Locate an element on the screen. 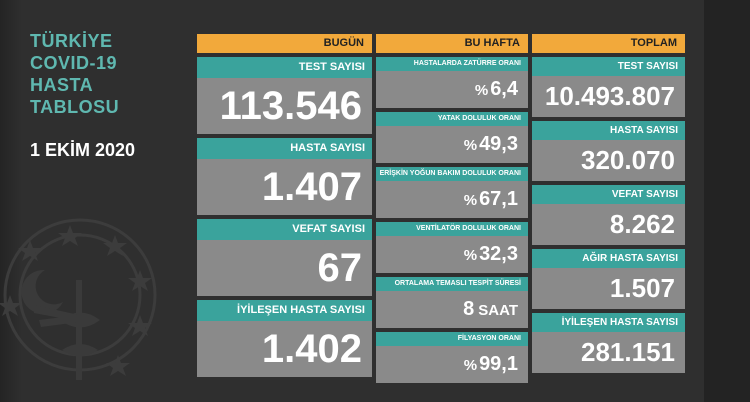  today-cases-card: HASTA SAYISI 1.407 is located at coordinates (284, 176).